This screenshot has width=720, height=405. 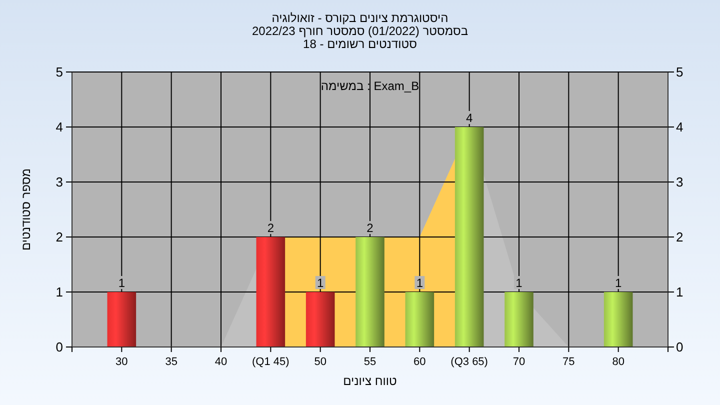 I want to click on x-tick-label: 70, so click(x=519, y=362).